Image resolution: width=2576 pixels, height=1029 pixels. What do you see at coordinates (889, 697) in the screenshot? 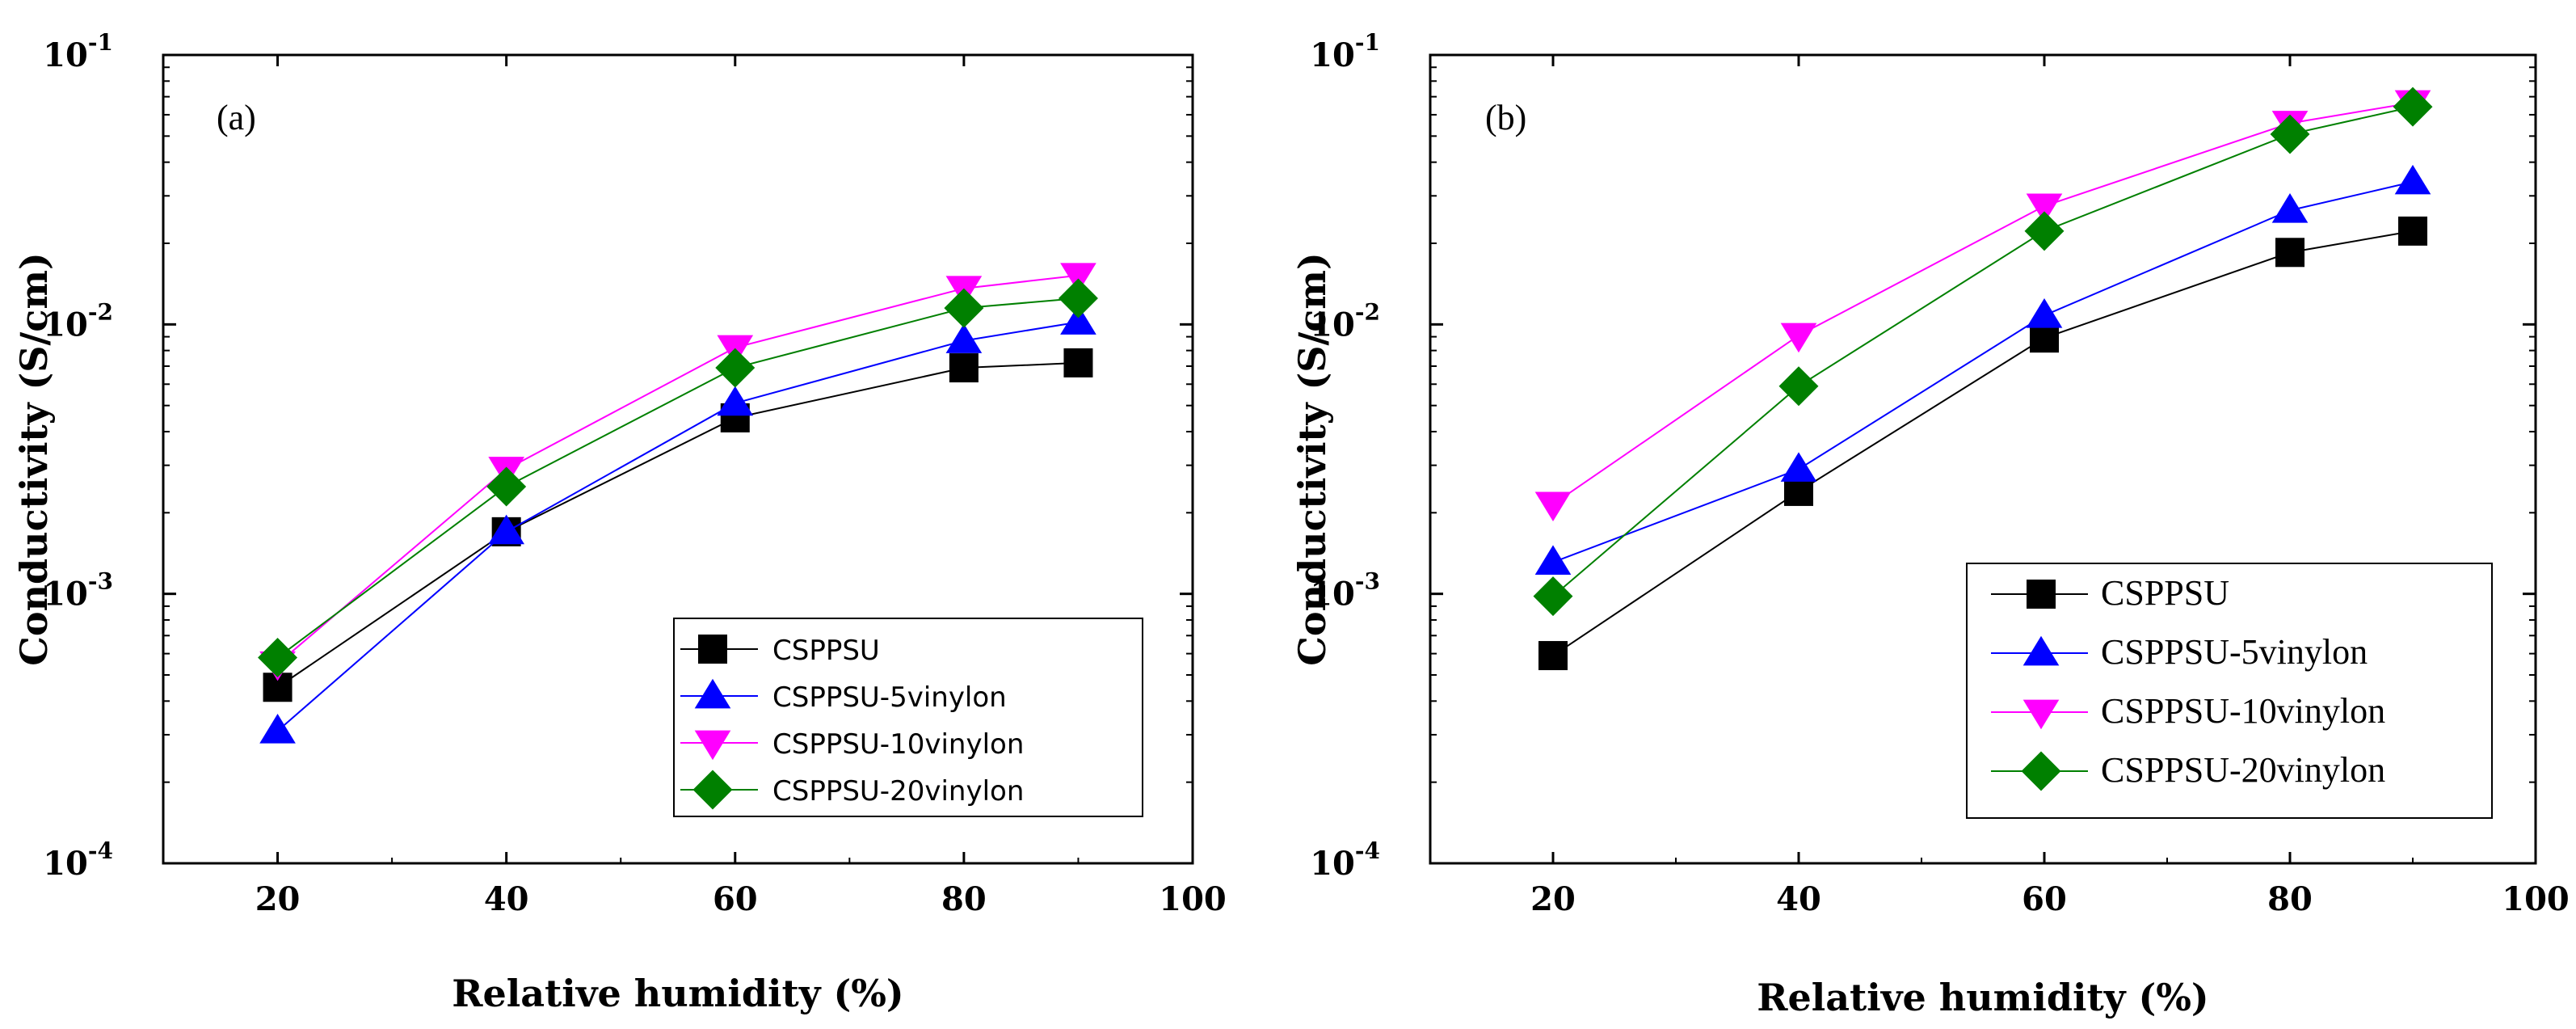
I see `legend-label: CSPPSU-5vinylon` at bounding box center [889, 697].